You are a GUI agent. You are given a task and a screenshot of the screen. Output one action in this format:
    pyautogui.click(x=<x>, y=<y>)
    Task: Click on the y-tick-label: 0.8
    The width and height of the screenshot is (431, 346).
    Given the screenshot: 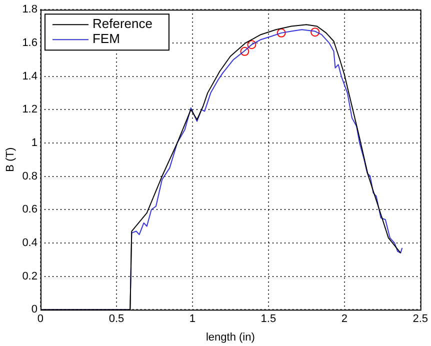 What is the action you would take?
    pyautogui.click(x=30, y=176)
    